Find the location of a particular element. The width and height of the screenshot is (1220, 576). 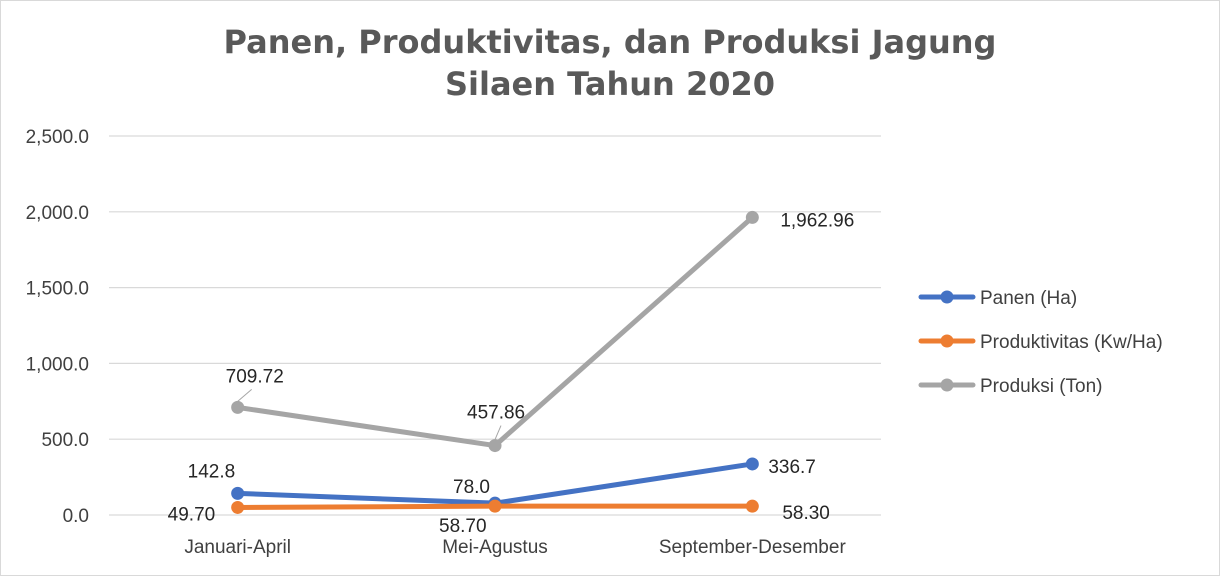

data-label: 58.70 is located at coordinates (463, 526).